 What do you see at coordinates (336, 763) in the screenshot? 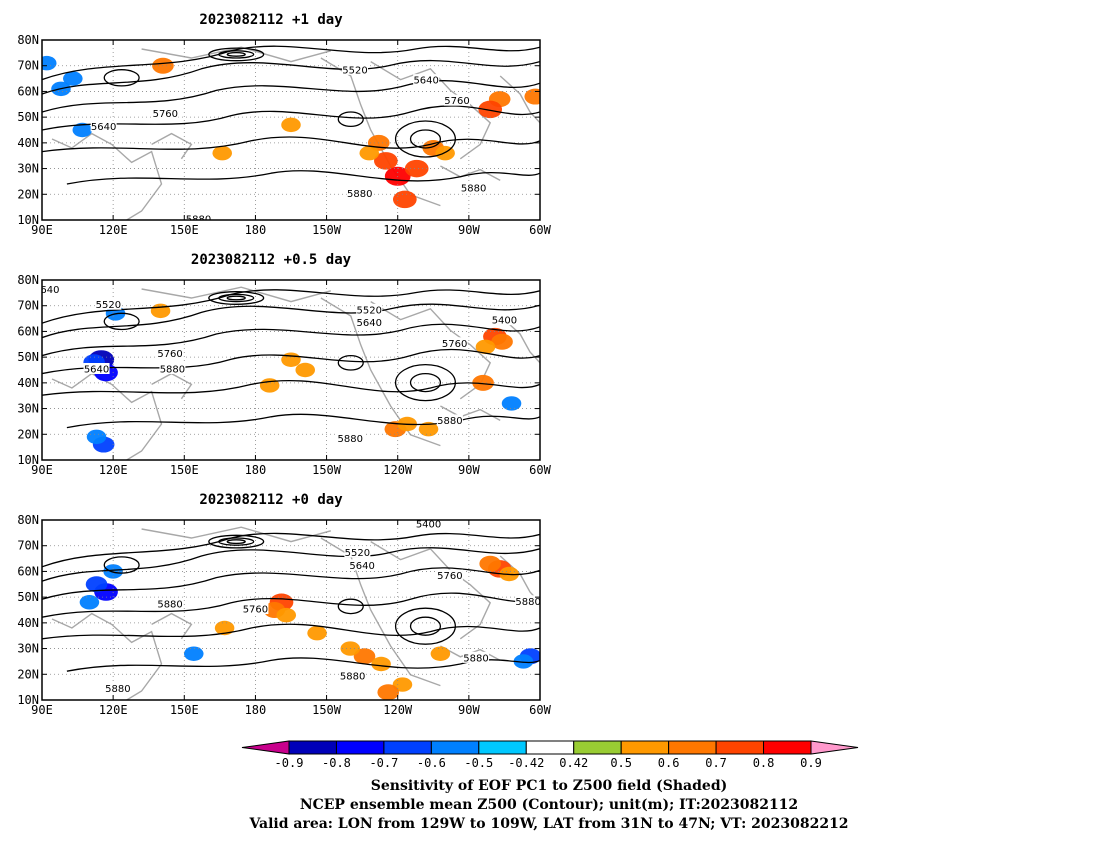
I see `colorbar-label: -0.8` at bounding box center [336, 763].